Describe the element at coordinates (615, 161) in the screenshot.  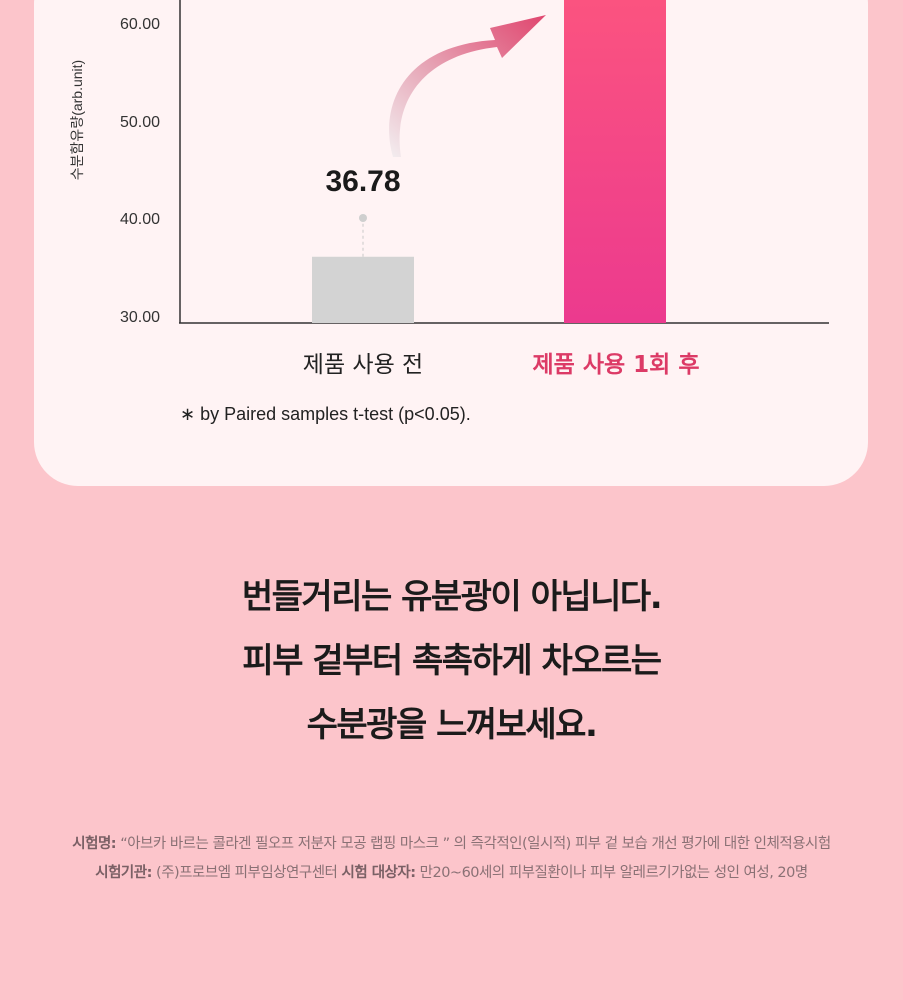
I see `bar-after` at that location.